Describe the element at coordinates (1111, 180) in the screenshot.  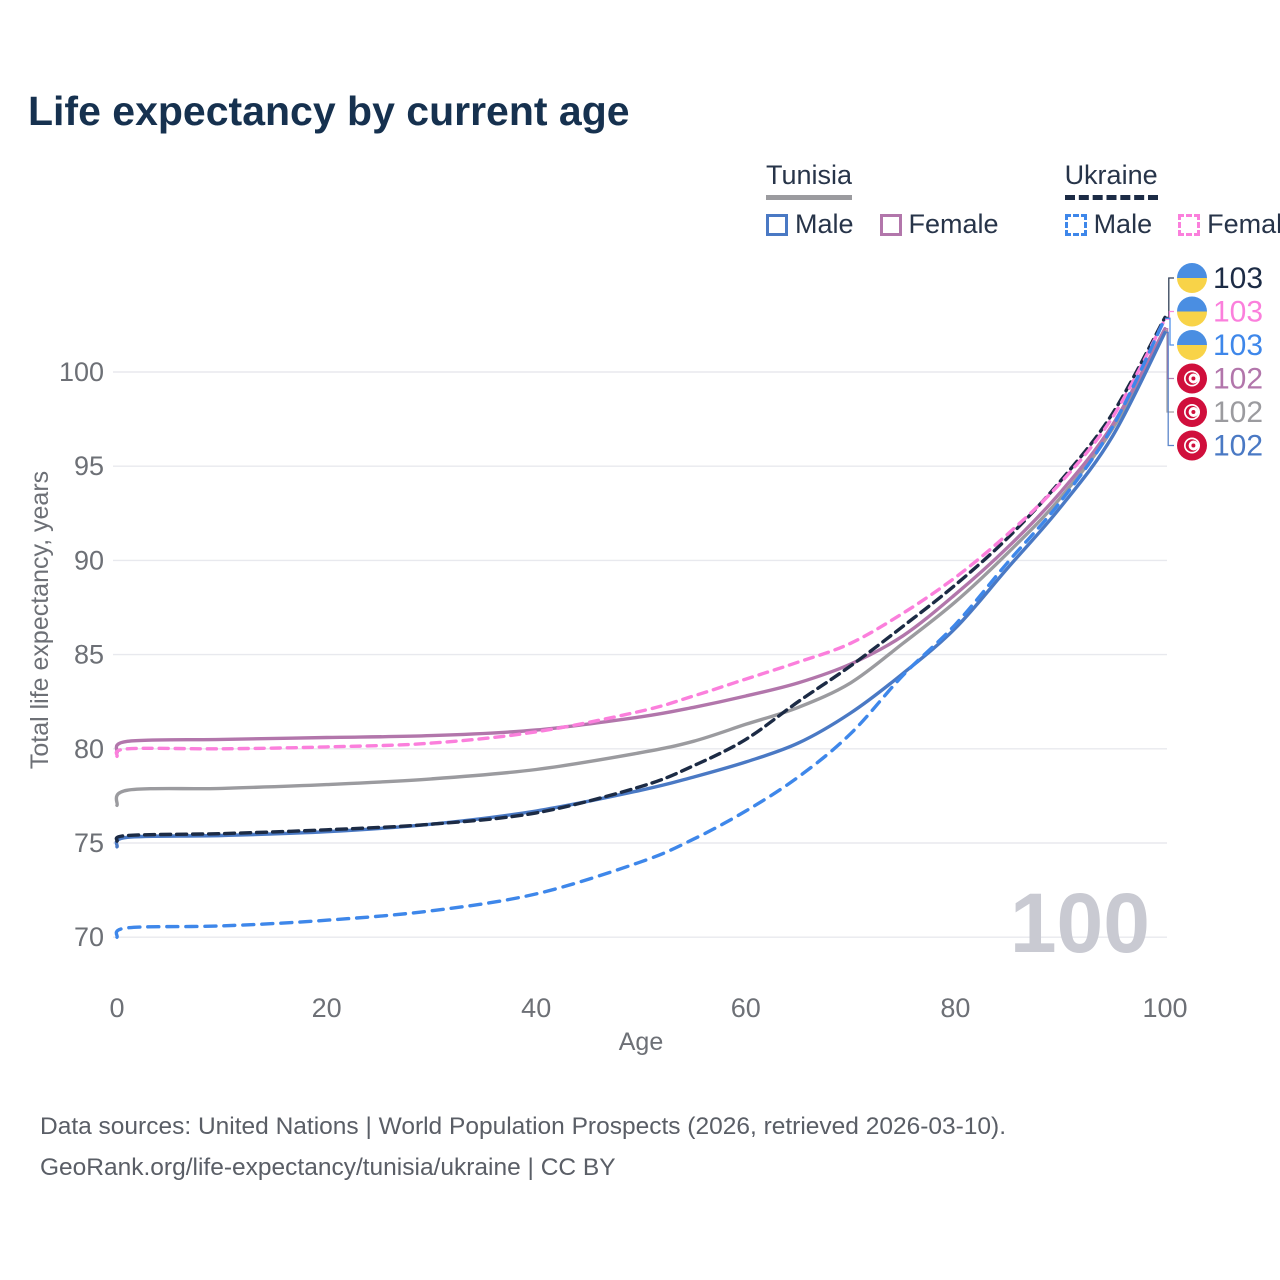
I see `legend-header-ukraine: Ukraine` at that location.